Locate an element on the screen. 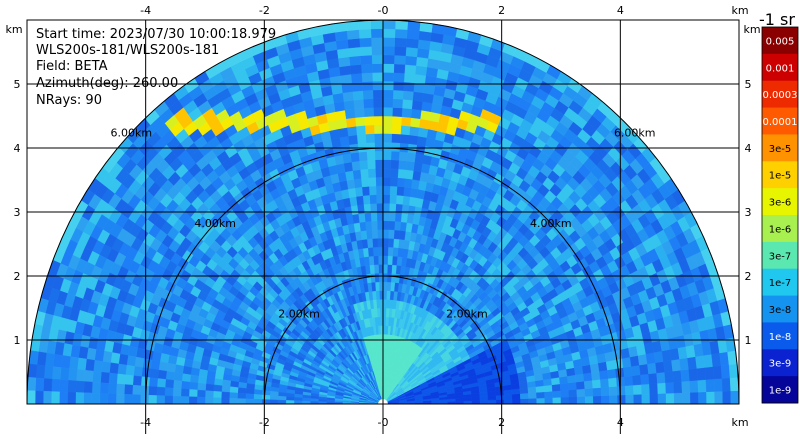 The height and width of the screenshot is (439, 800). colorbar-unit-label: -1 sr is located at coordinates (777, 19).